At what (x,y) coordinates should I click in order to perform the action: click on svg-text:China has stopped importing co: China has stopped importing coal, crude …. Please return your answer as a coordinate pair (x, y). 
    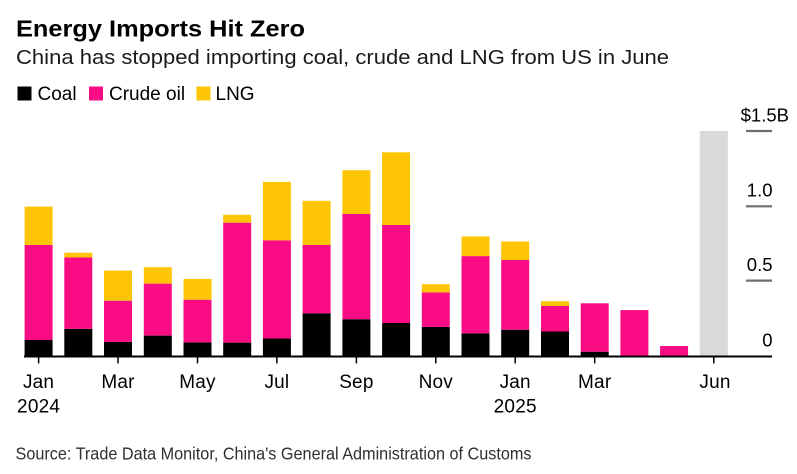
    Looking at the image, I should click on (342, 57).